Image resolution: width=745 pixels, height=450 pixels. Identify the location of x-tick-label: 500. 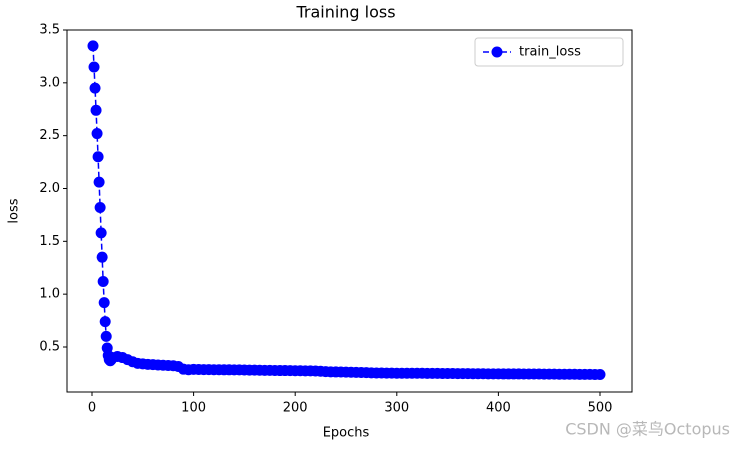
(600, 408).